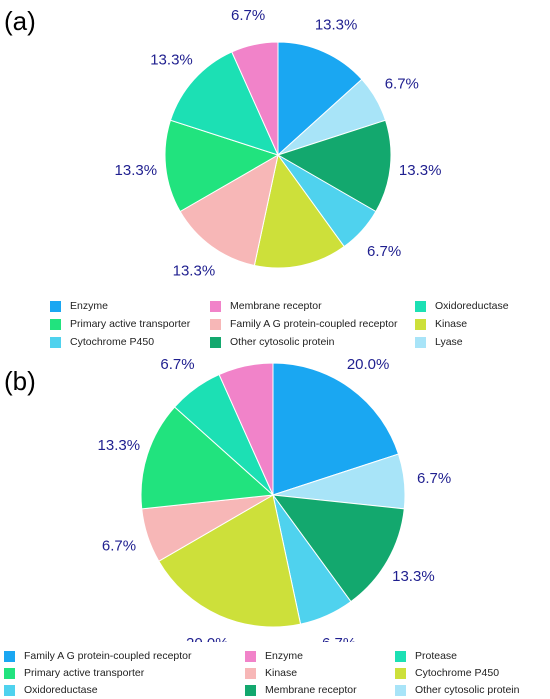 This screenshot has height=699, width=550. Describe the element at coordinates (449, 342) in the screenshot. I see `legend-label: Lyase` at that location.